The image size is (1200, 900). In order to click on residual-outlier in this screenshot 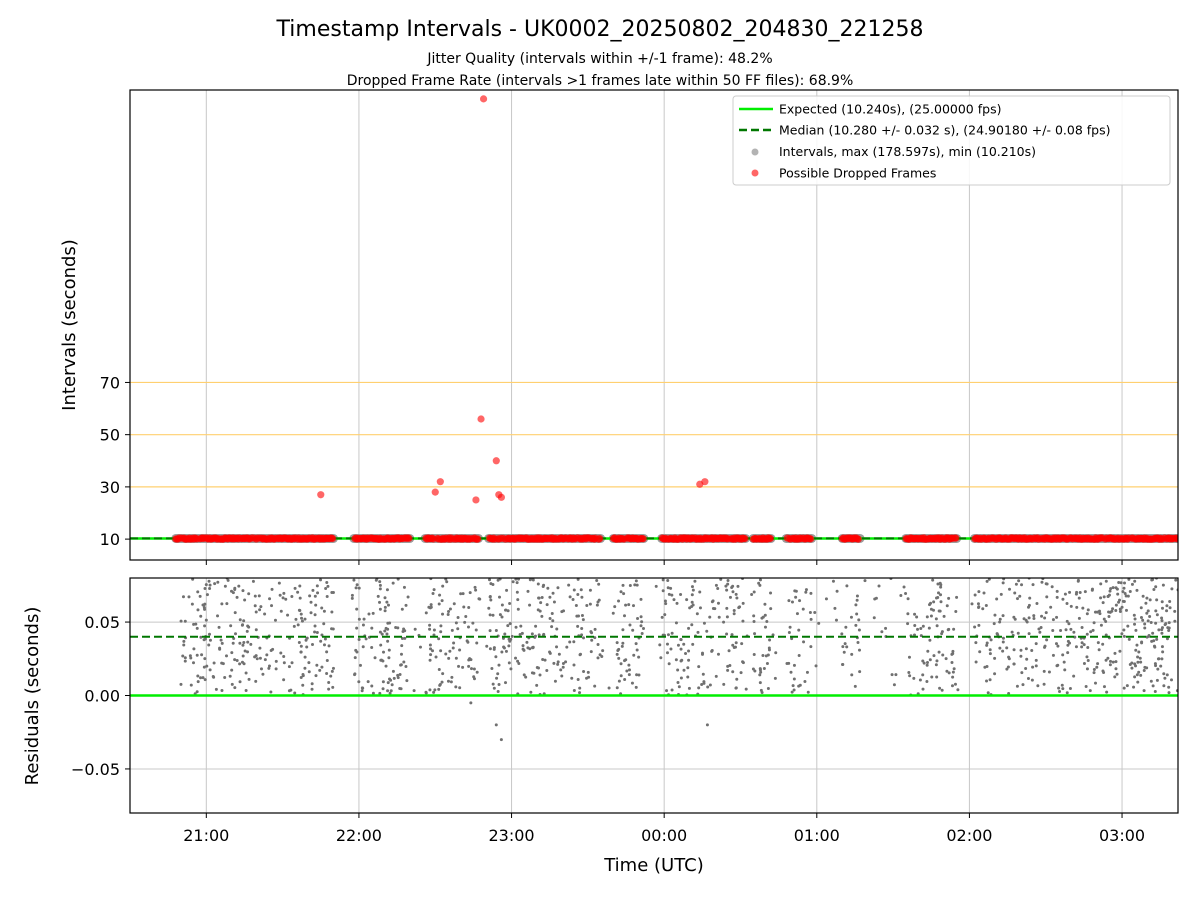, I will do `click(501, 740)`.